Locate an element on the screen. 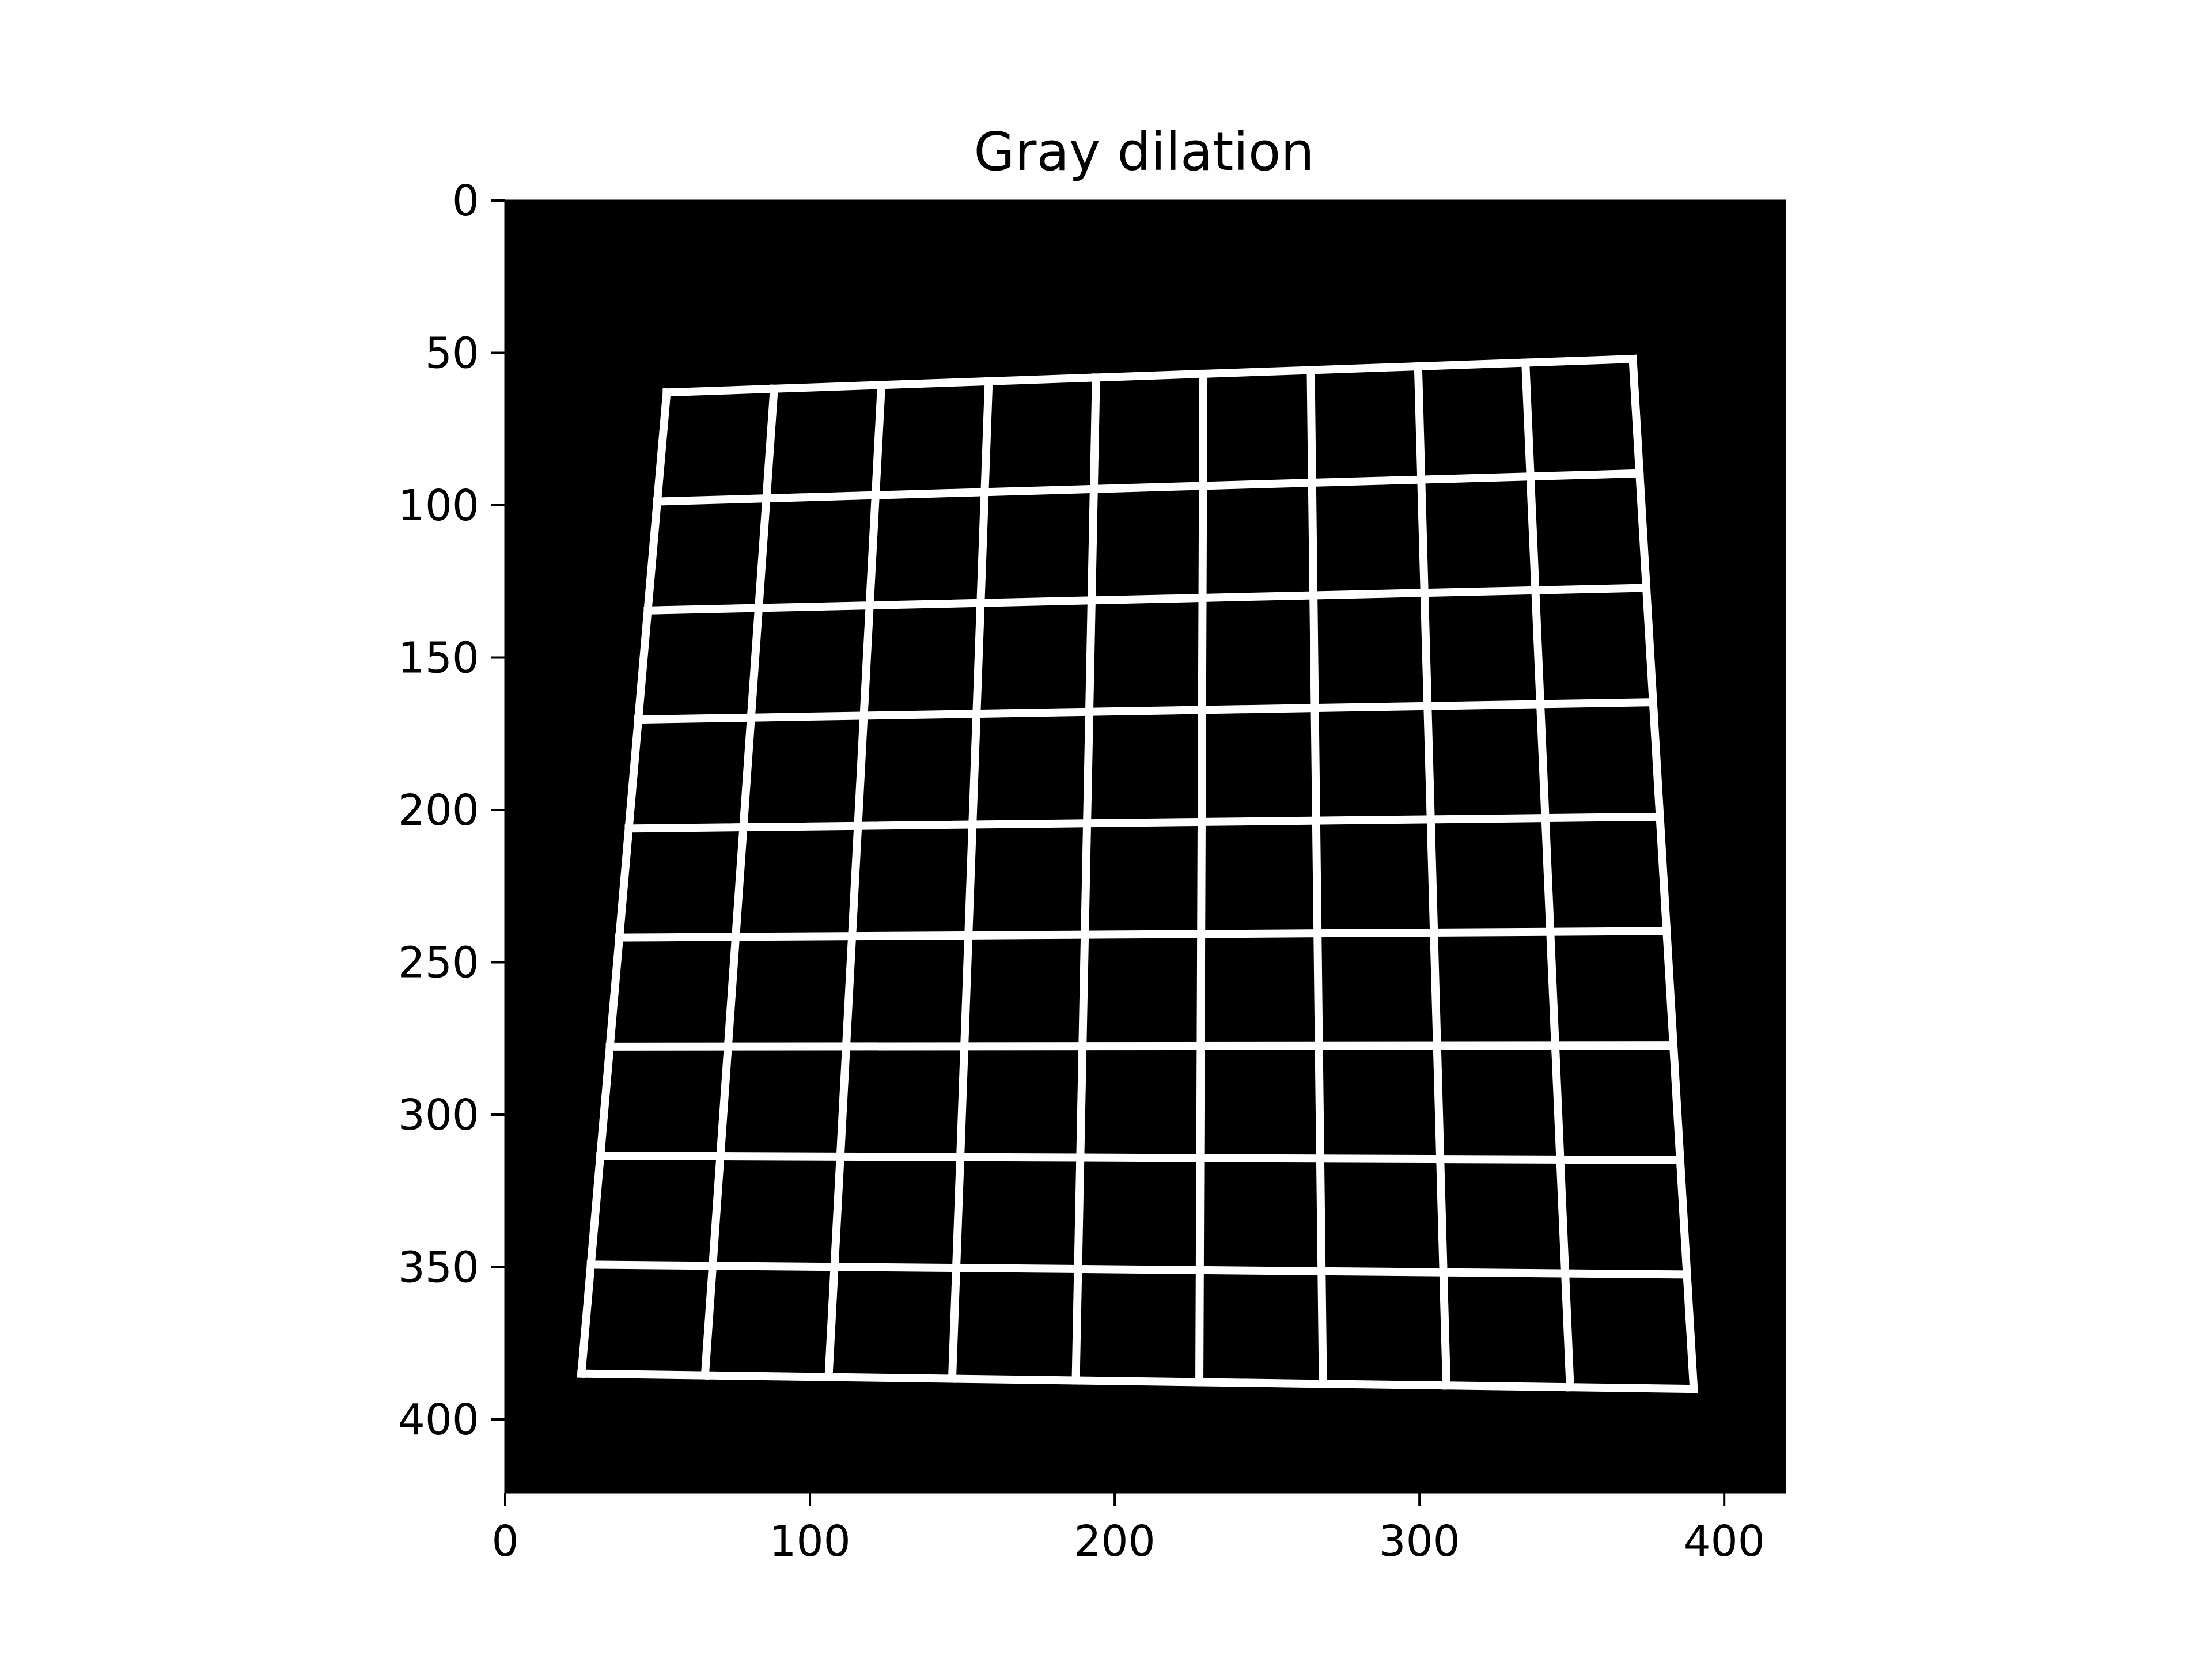 The width and height of the screenshot is (2212, 1659). sudoku-digit: 4 is located at coordinates (673, 993).